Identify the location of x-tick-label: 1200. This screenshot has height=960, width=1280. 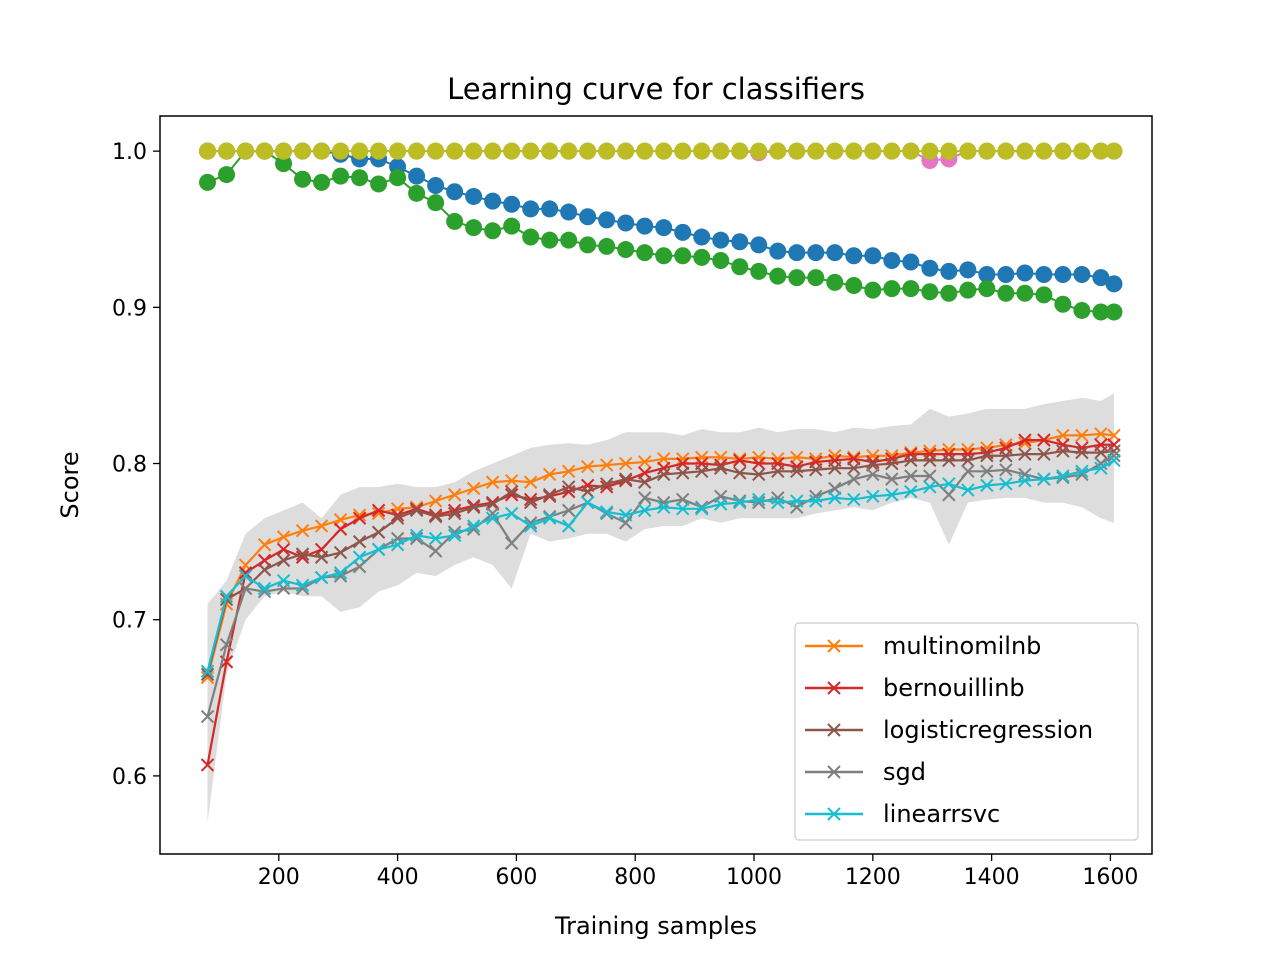
(873, 877).